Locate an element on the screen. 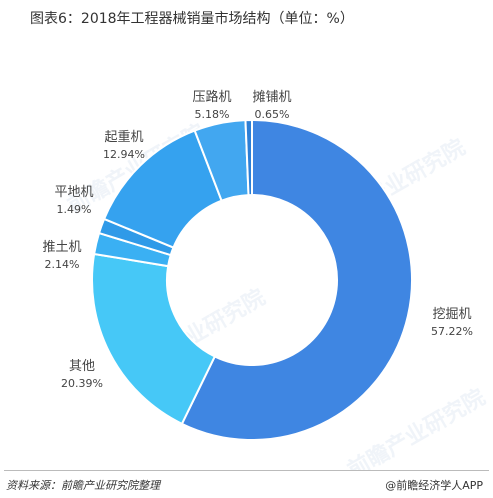 This screenshot has width=493, height=498. slice-label-name-3: 平地机 is located at coordinates (73, 192).